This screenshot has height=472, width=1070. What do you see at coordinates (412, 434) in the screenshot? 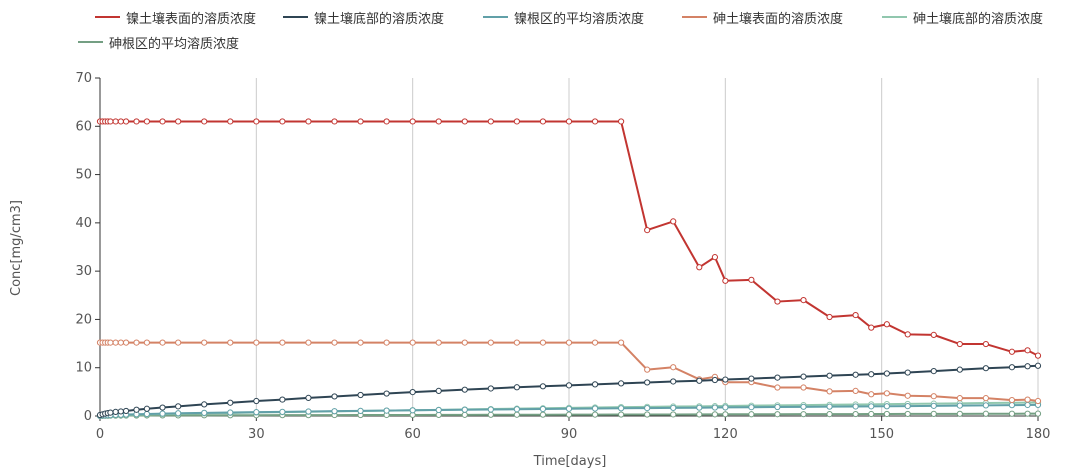
I see `x-tick-label: 60` at bounding box center [412, 434].